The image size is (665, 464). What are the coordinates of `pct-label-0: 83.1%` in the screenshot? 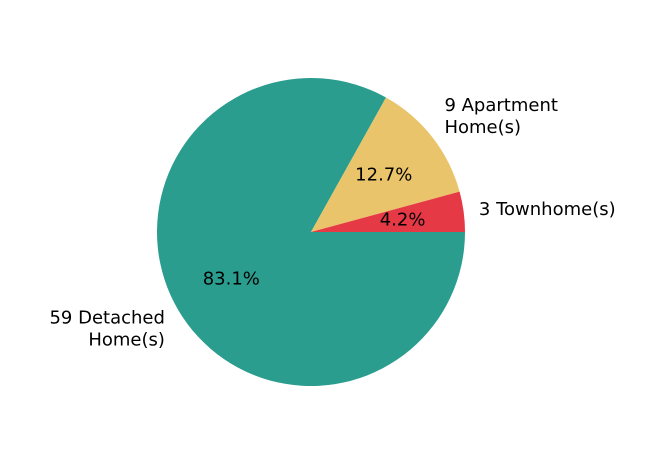 It's located at (231, 278).